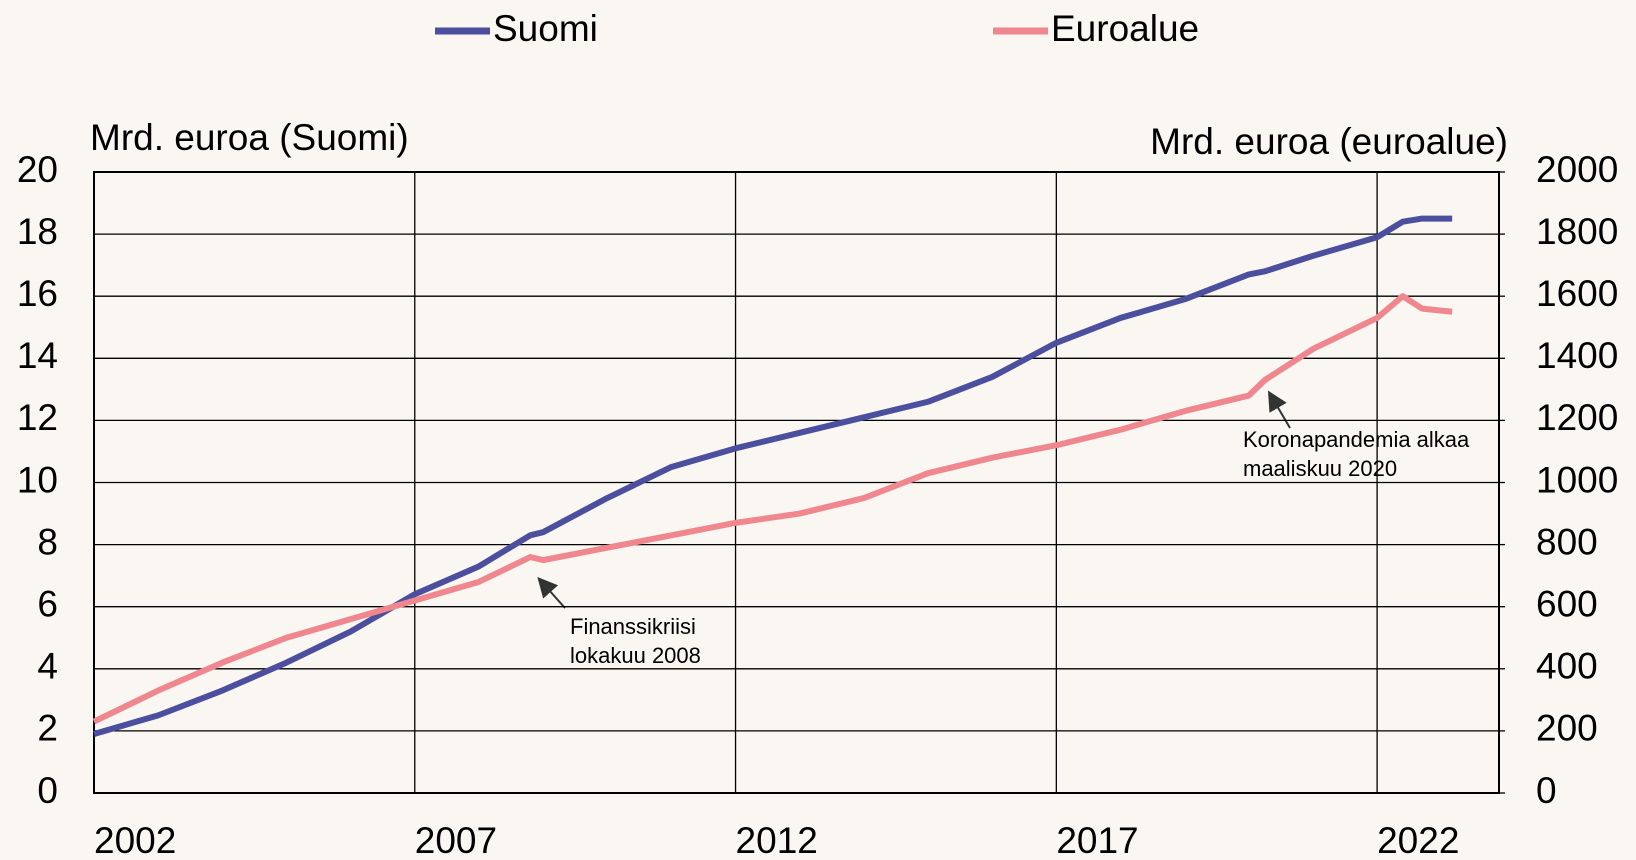  Describe the element at coordinates (1577, 479) in the screenshot. I see `y2-tick-label: 1000` at that location.